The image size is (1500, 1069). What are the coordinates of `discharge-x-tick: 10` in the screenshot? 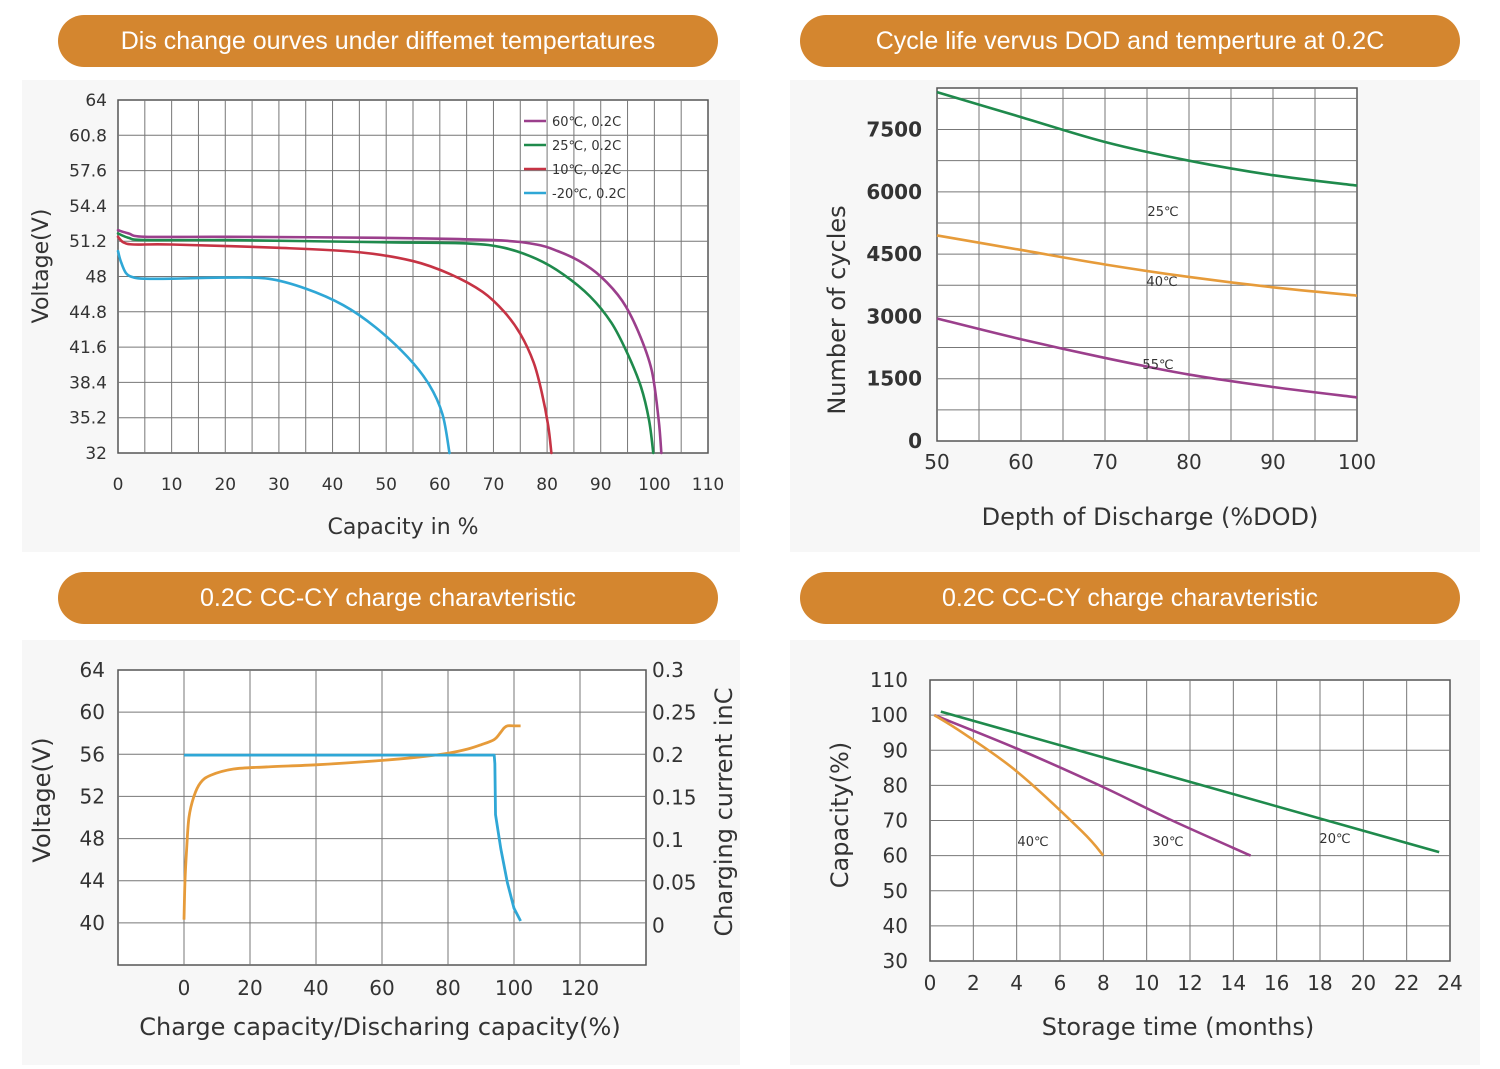 It's located at (172, 485).